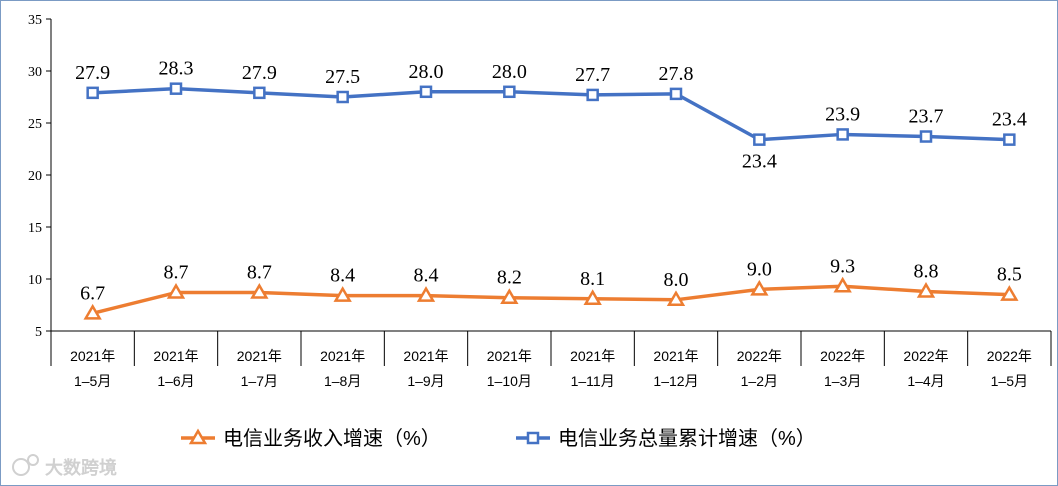  Describe the element at coordinates (842, 266) in the screenshot. I see `data-label: 9.3` at that location.